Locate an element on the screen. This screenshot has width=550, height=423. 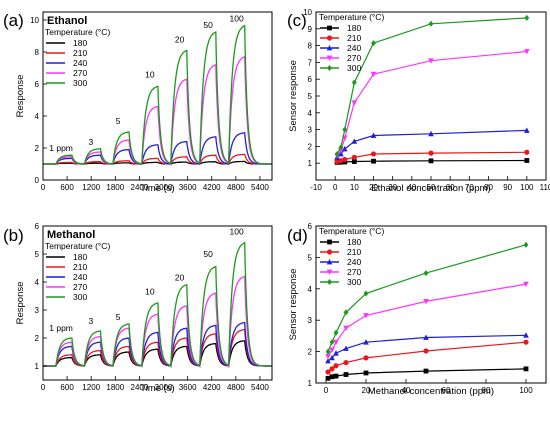
x-tick-label: -10 is located at coordinates (316, 187).